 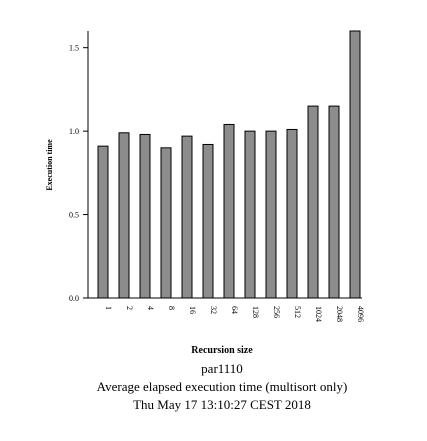 What do you see at coordinates (171, 308) in the screenshot?
I see `x-tick-label: 8` at bounding box center [171, 308].